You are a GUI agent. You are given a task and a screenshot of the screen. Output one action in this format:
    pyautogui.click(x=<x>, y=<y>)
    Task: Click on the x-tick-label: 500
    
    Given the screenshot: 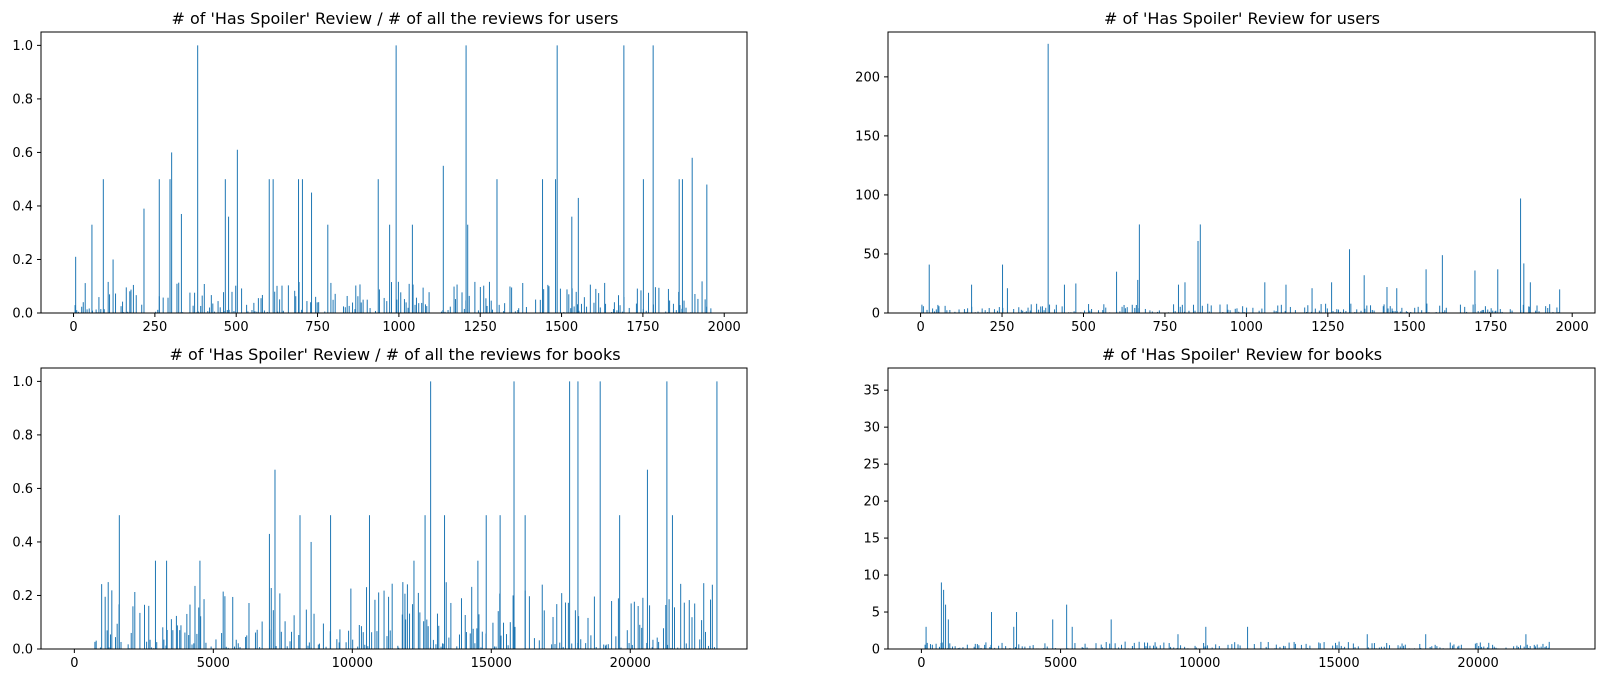 What is the action you would take?
    pyautogui.click(x=1083, y=327)
    